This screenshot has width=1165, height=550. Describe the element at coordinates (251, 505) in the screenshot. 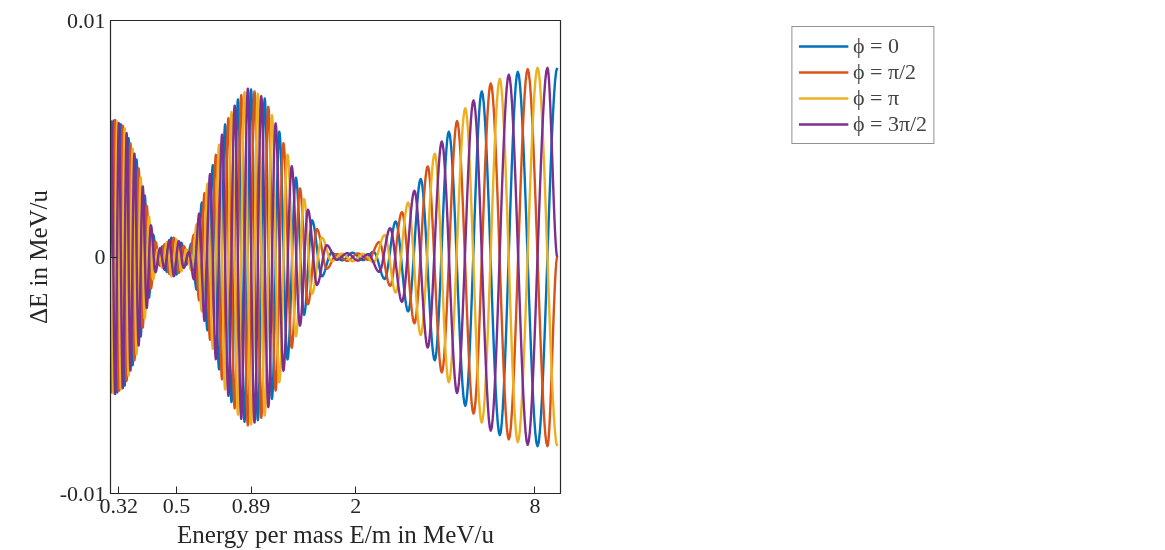

I see `x-tick-label: 0.89` at that location.